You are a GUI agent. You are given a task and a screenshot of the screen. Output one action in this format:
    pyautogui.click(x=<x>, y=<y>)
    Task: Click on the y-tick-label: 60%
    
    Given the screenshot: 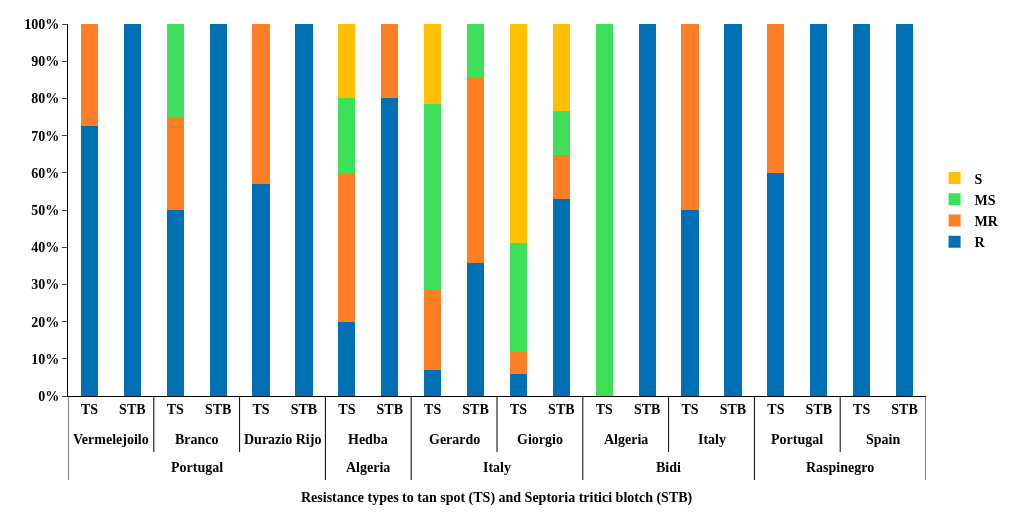 What is the action you would take?
    pyautogui.click(x=45, y=173)
    